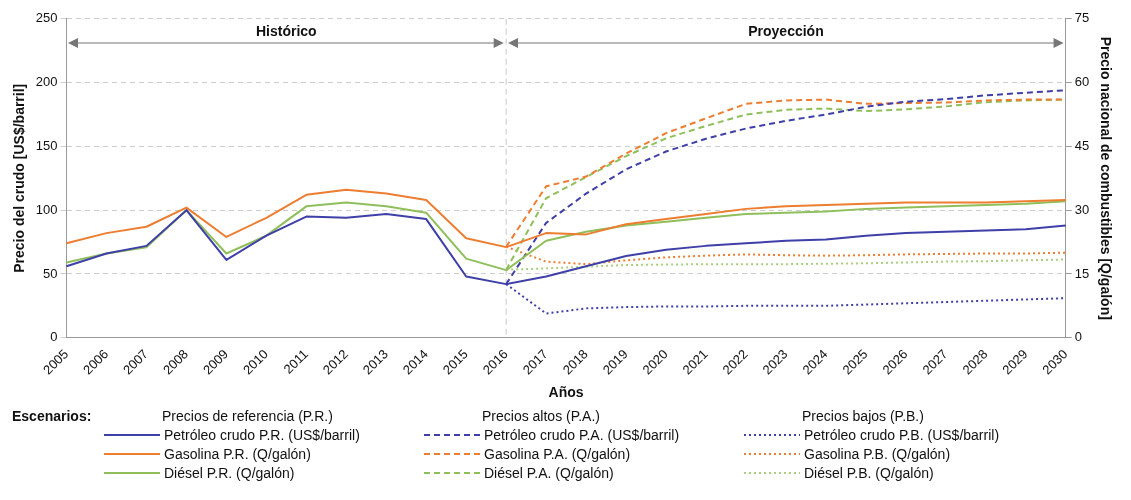 The width and height of the screenshot is (1131, 500). What do you see at coordinates (46, 82) in the screenshot?
I see `y-tick-label: 200` at bounding box center [46, 82].